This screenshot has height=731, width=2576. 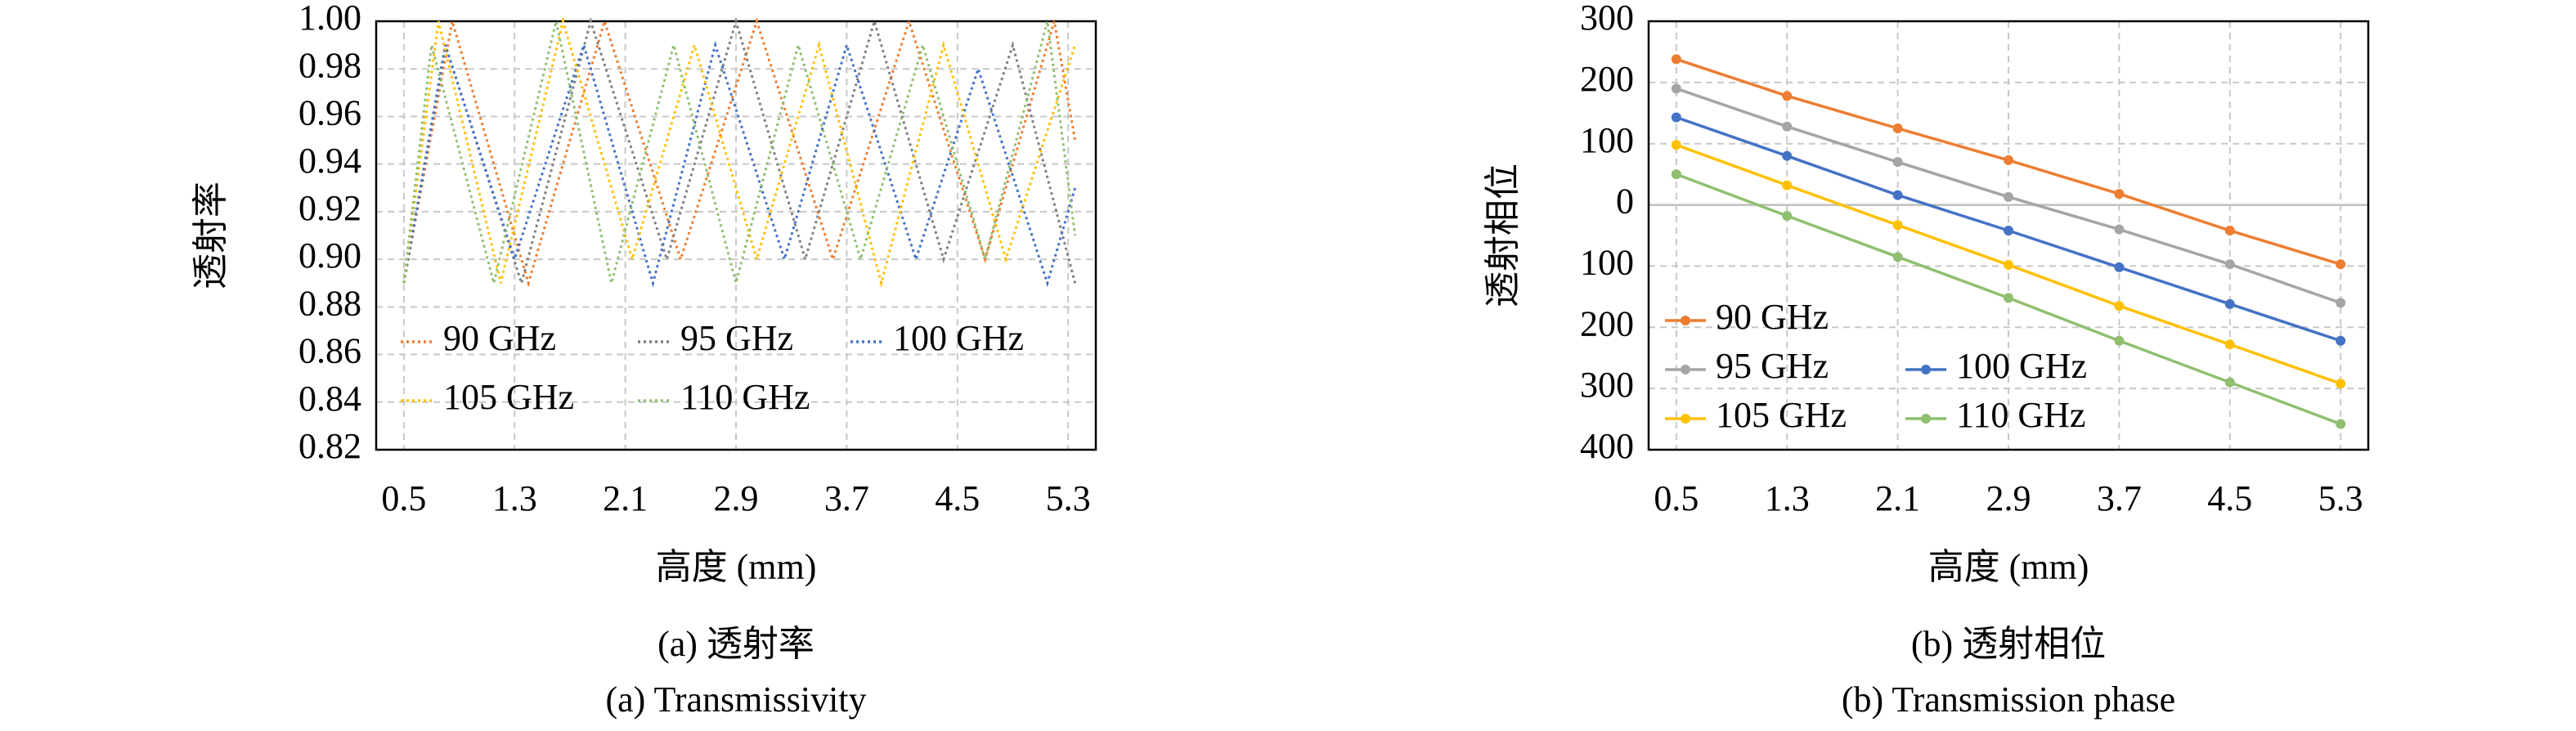 What do you see at coordinates (2009, 644) in the screenshot?
I see `caption: (b) 透射相位` at bounding box center [2009, 644].